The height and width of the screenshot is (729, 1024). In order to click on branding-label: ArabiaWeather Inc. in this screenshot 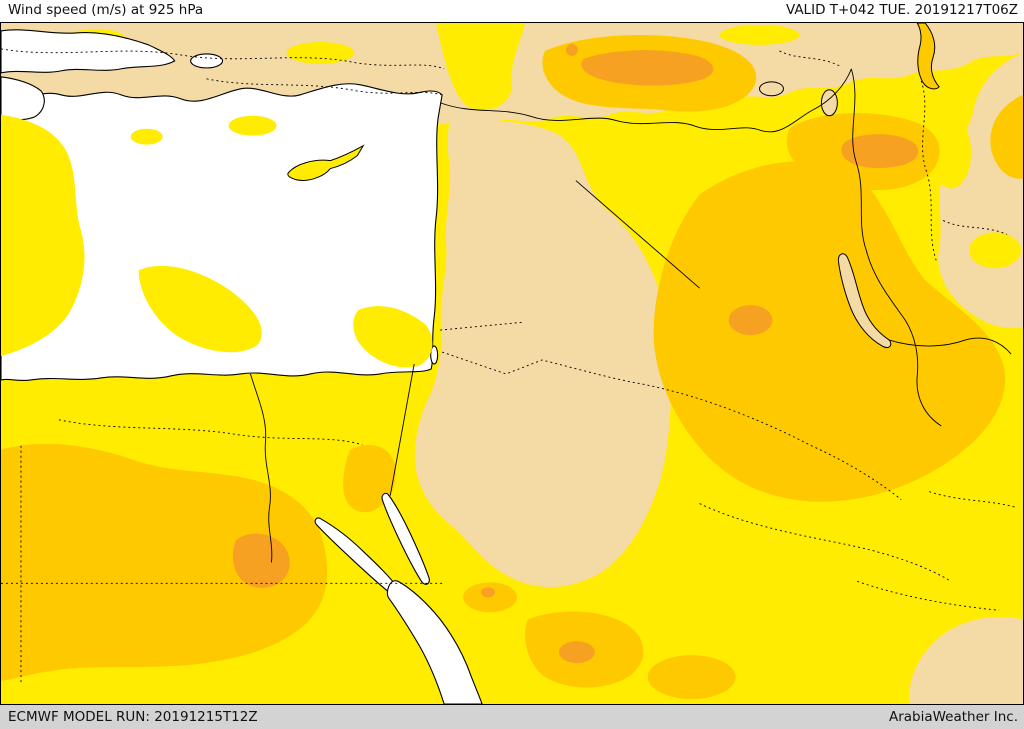, I will do `click(953, 717)`.